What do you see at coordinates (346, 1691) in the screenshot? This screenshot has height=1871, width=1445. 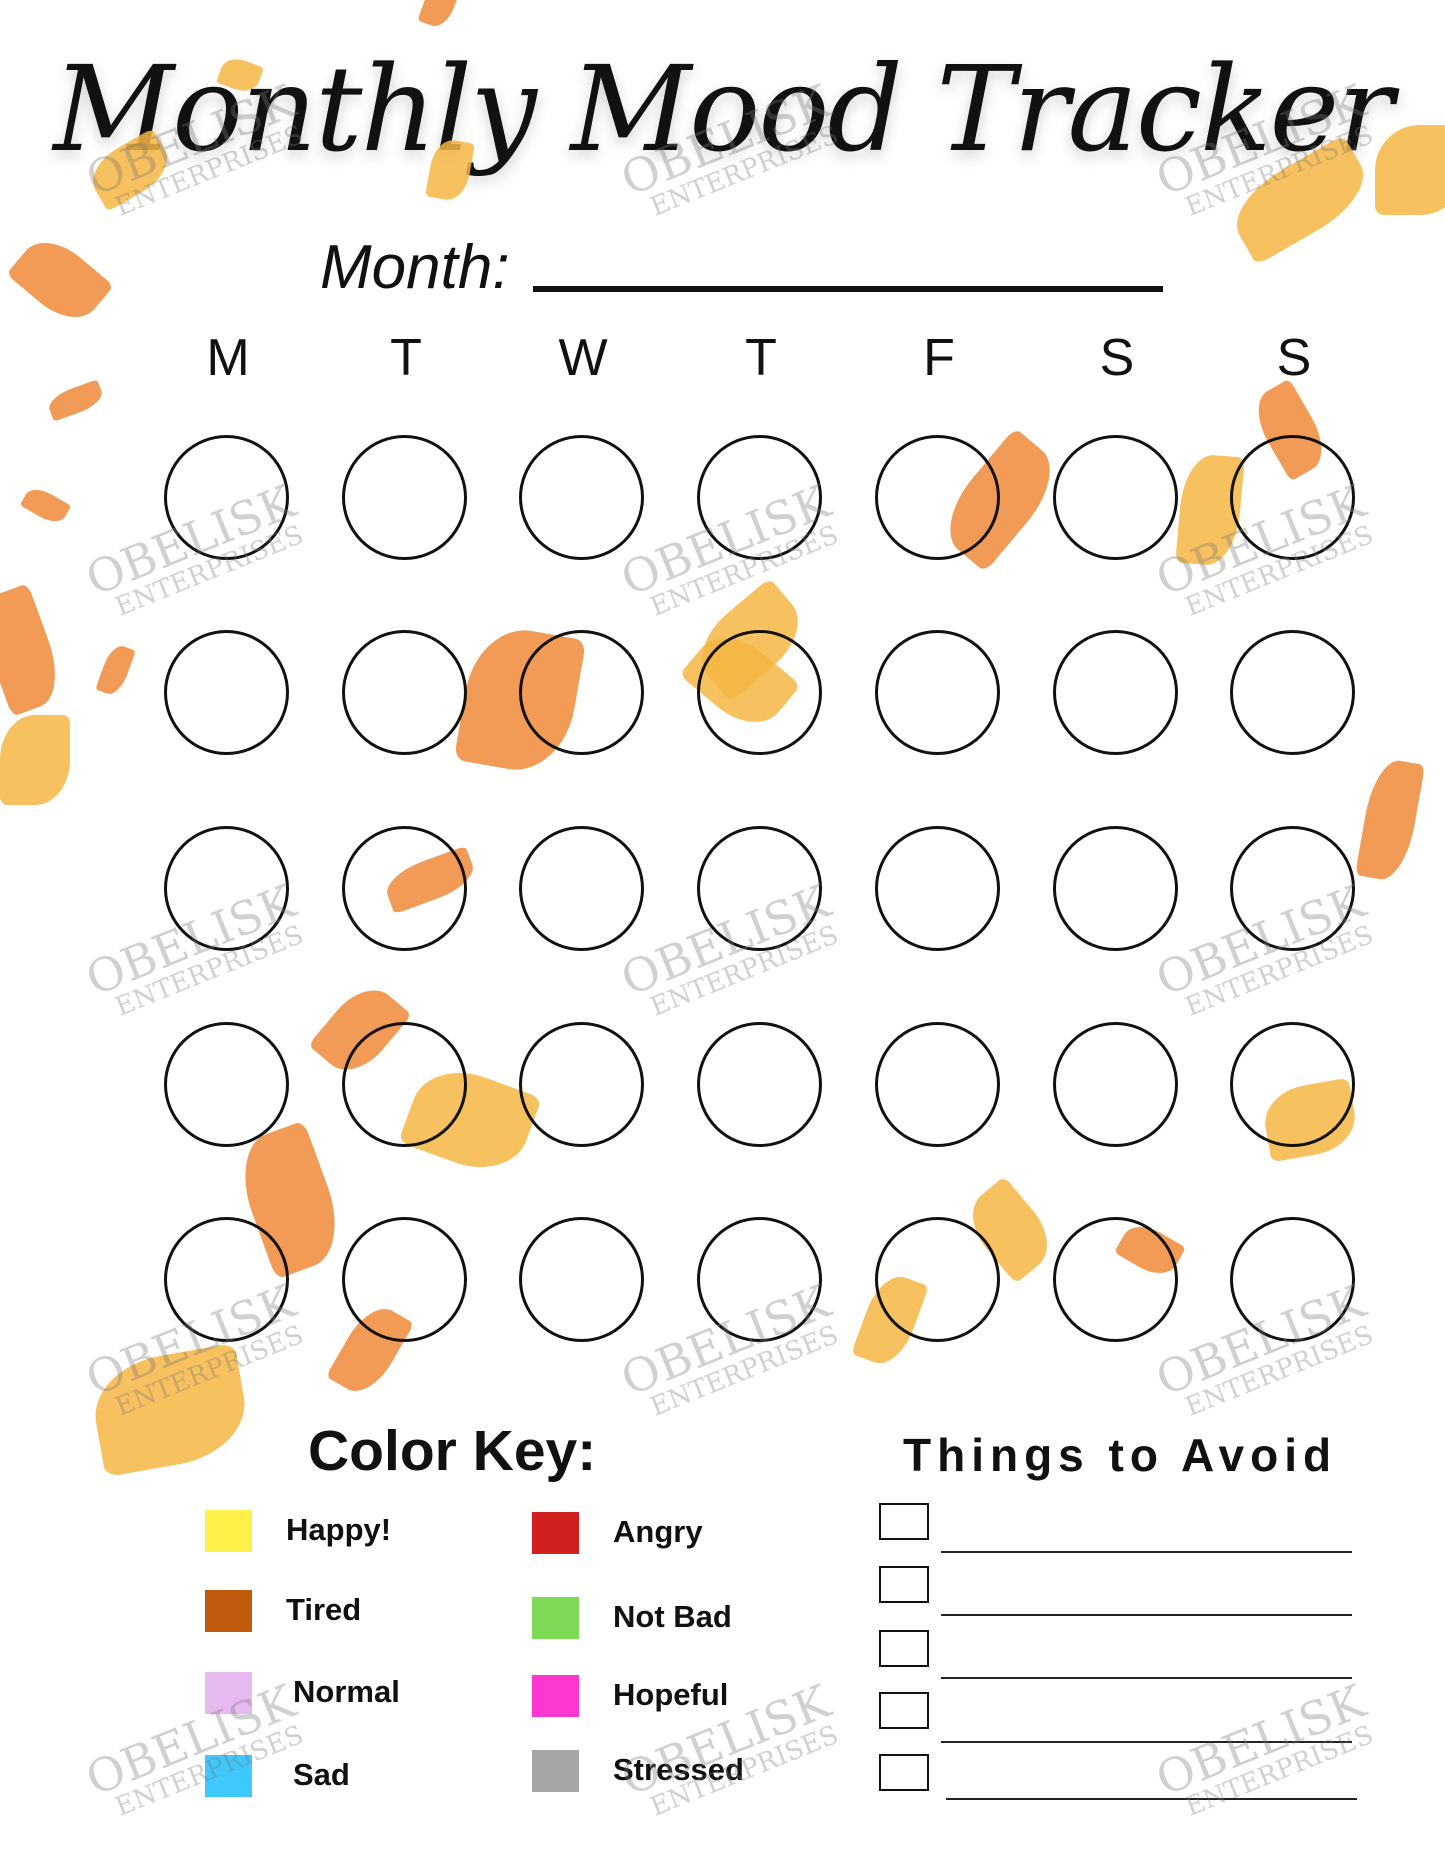 I see `color-key-label: Normal` at bounding box center [346, 1691].